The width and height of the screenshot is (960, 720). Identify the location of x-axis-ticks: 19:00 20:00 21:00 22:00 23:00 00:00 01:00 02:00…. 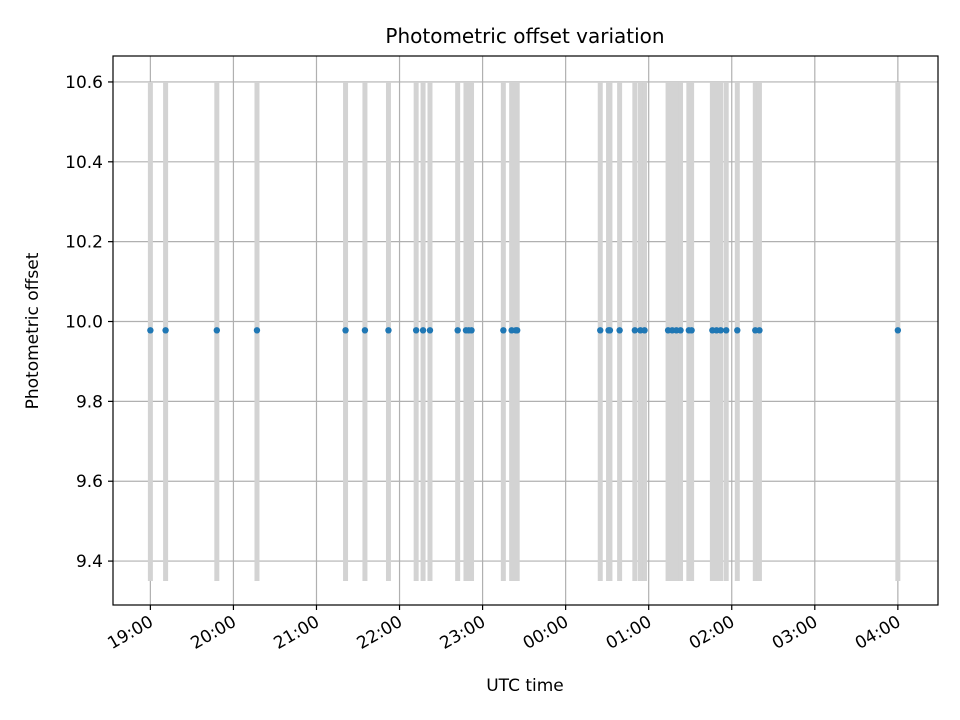
(504, 629).